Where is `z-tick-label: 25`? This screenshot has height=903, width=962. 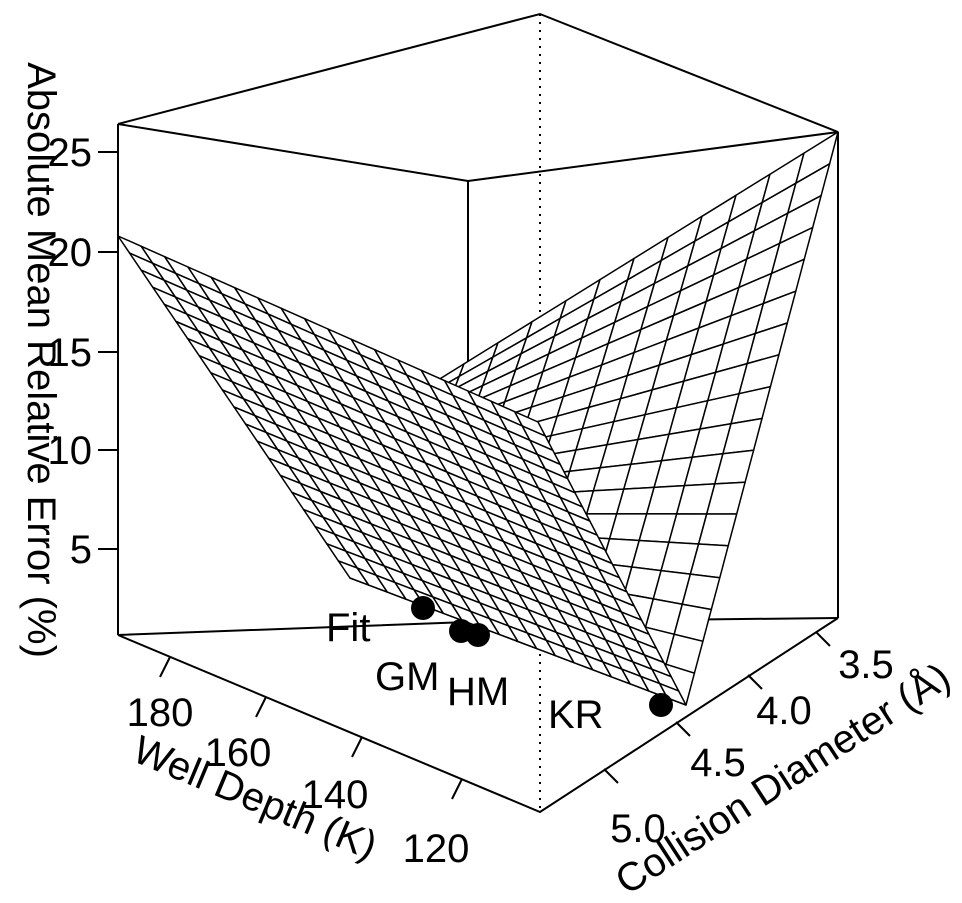
z-tick-label: 25 is located at coordinates (70, 153).